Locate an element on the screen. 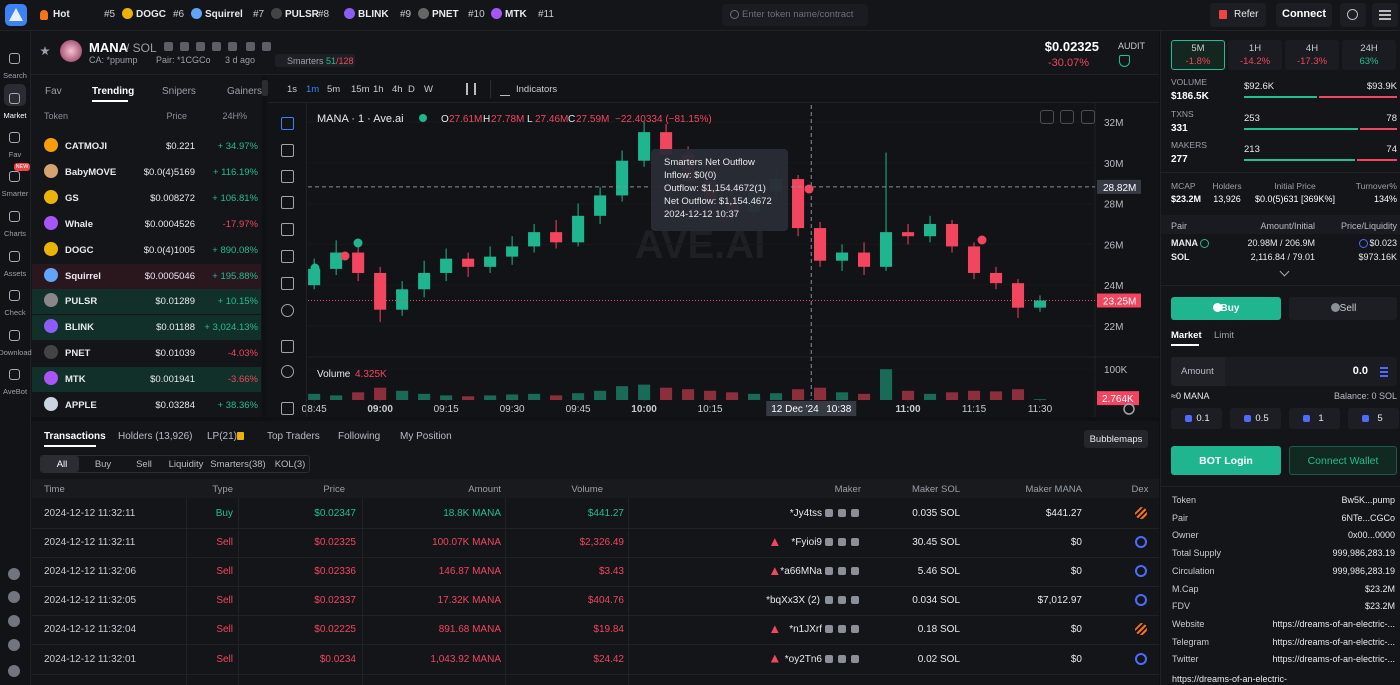 The image size is (1400, 685). interval-button: 1m is located at coordinates (313, 89).